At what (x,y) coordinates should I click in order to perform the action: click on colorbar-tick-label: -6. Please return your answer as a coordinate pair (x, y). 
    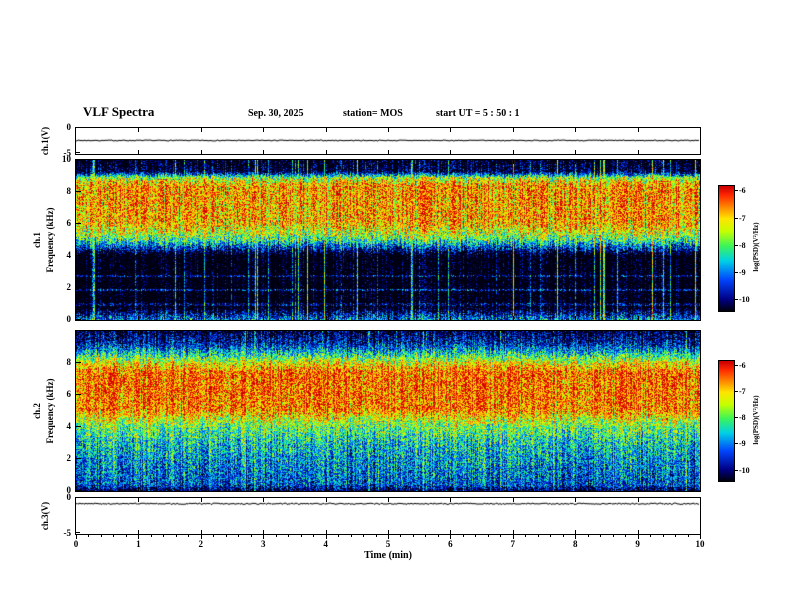
    Looking at the image, I should click on (742, 366).